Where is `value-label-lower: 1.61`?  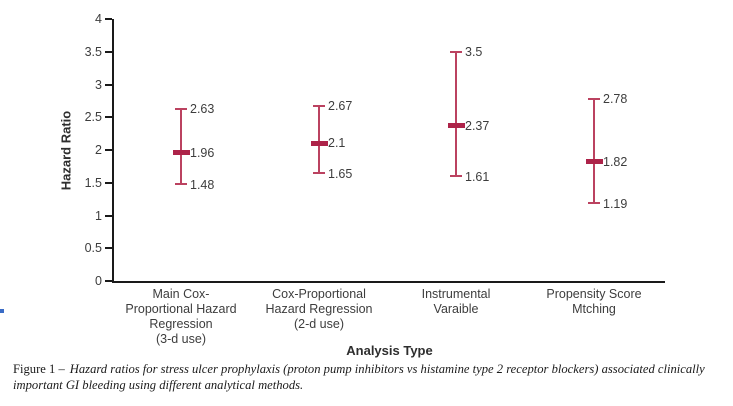
value-label-lower: 1.61 is located at coordinates (477, 176).